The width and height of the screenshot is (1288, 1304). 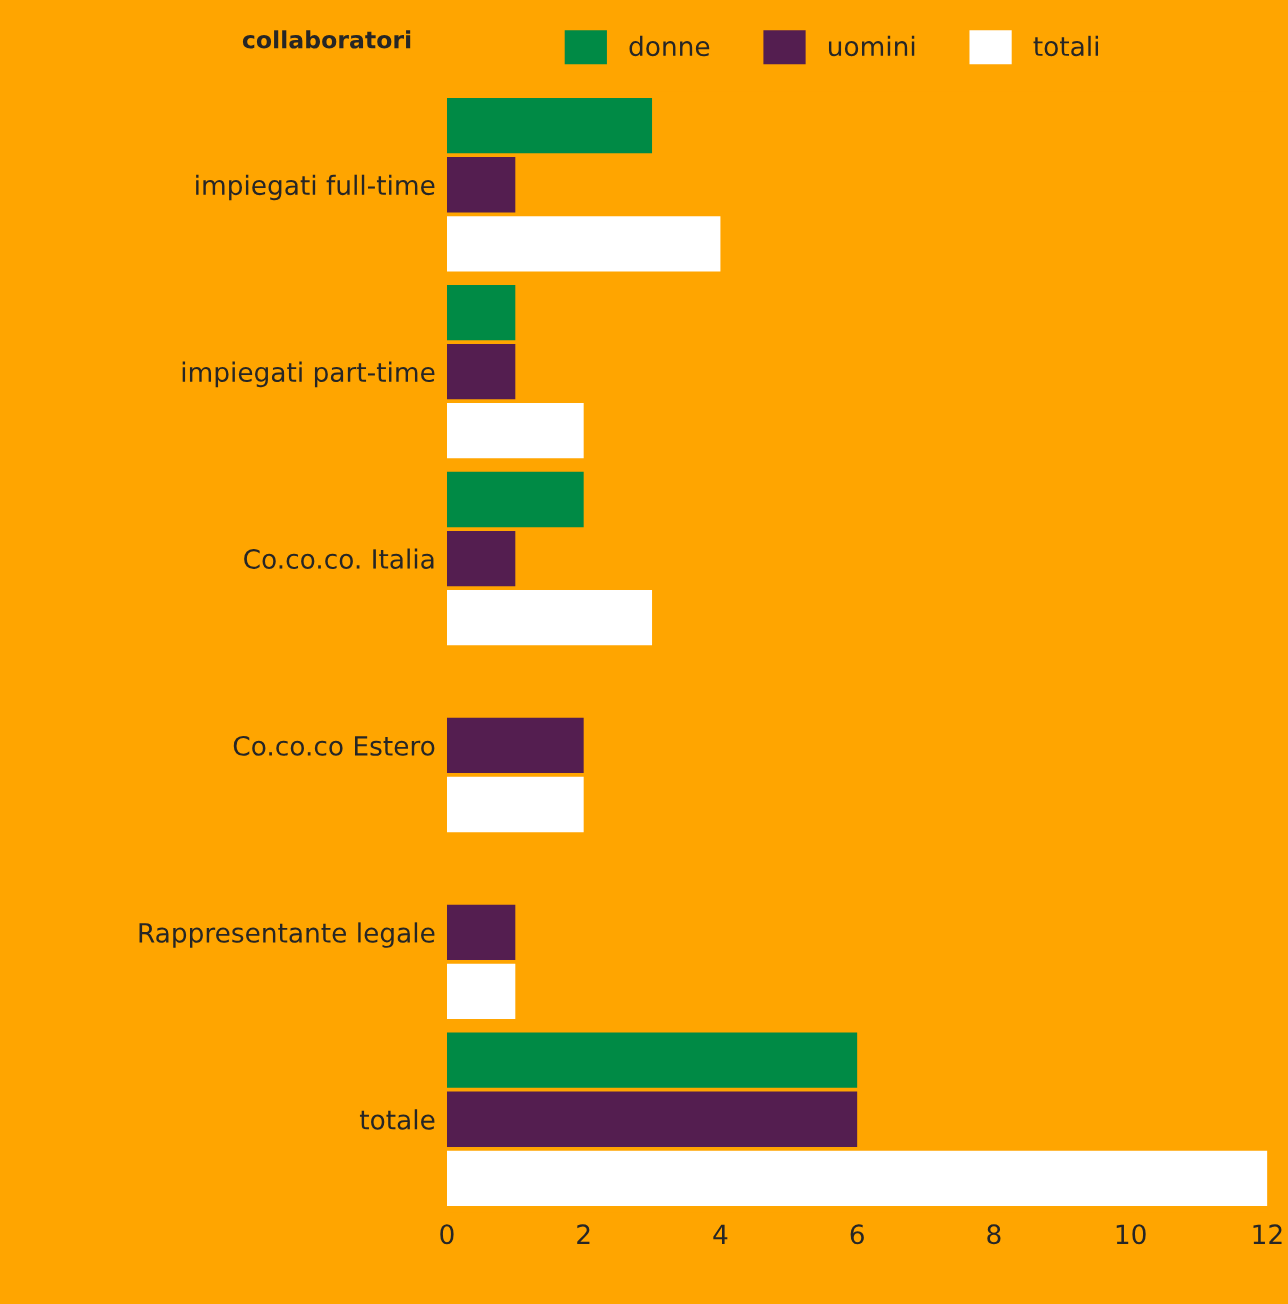 I want to click on y-tick-label: Rappresentante legale, so click(x=287, y=935).